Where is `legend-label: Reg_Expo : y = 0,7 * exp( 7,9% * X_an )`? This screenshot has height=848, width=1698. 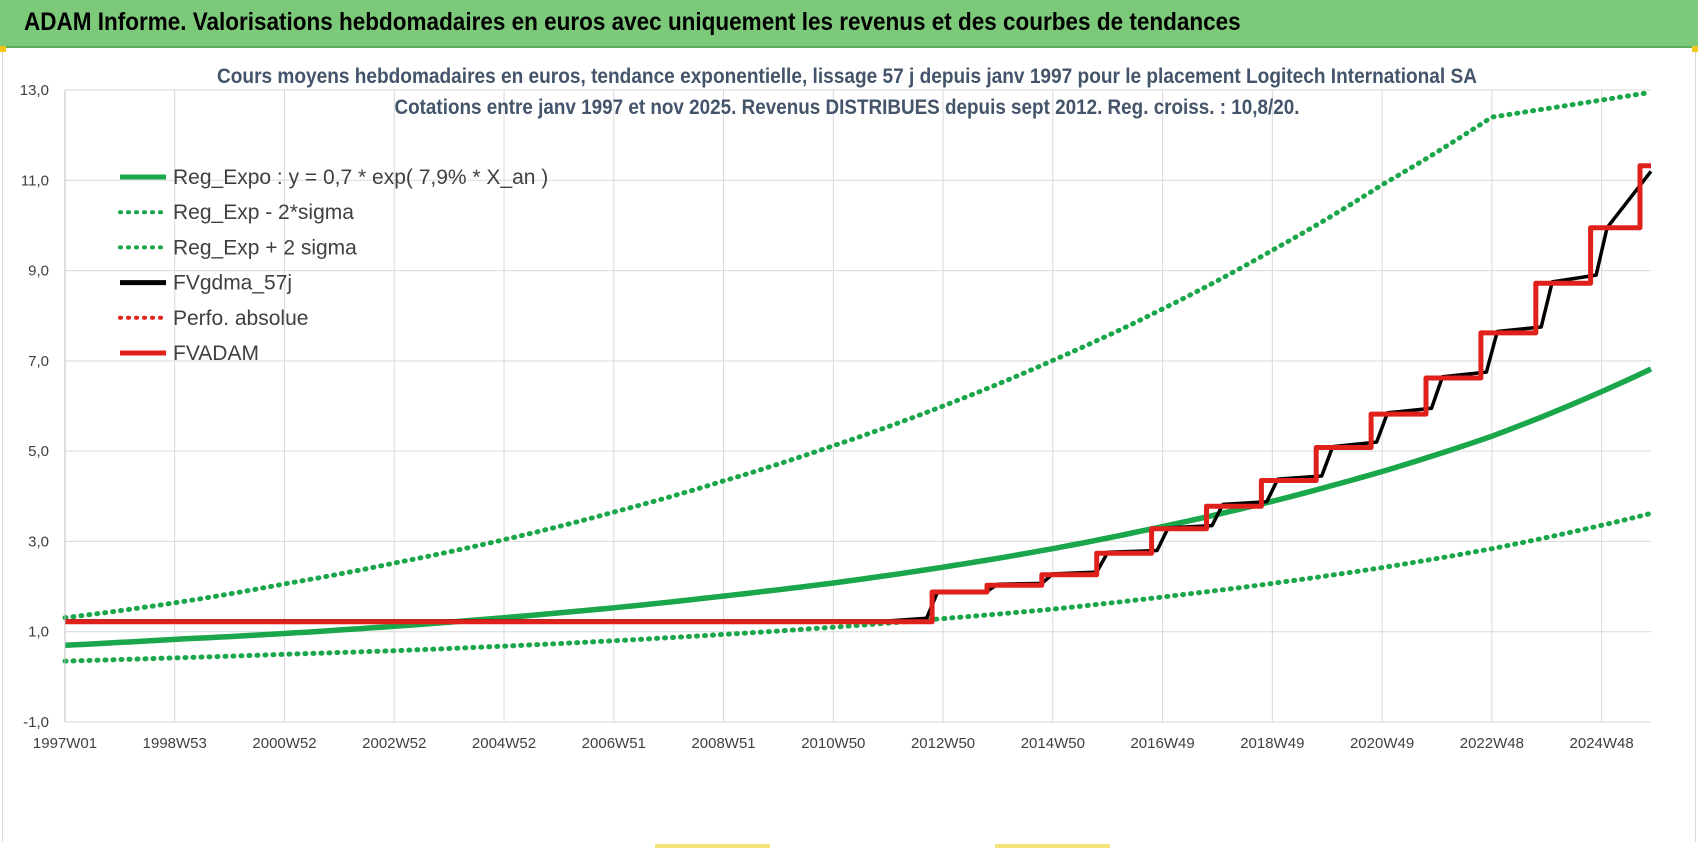
legend-label: Reg_Expo : y = 0,7 * exp( 7,9% * X_an ) is located at coordinates (360, 177).